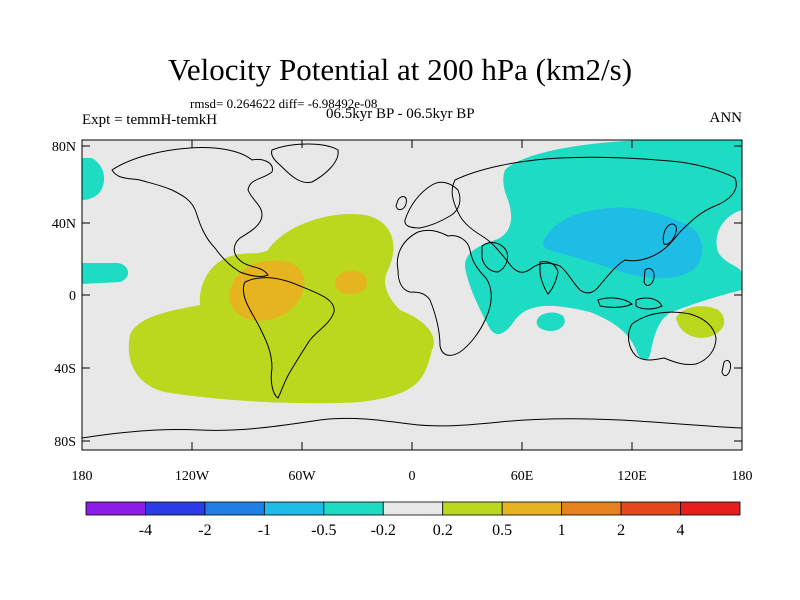 The width and height of the screenshot is (800, 600). I want to click on colorbar-label-8: 2, so click(621, 530).